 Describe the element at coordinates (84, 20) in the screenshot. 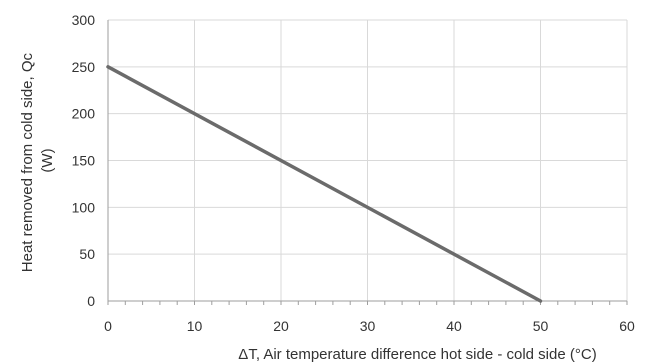

I see `y-tick-label: 300` at that location.